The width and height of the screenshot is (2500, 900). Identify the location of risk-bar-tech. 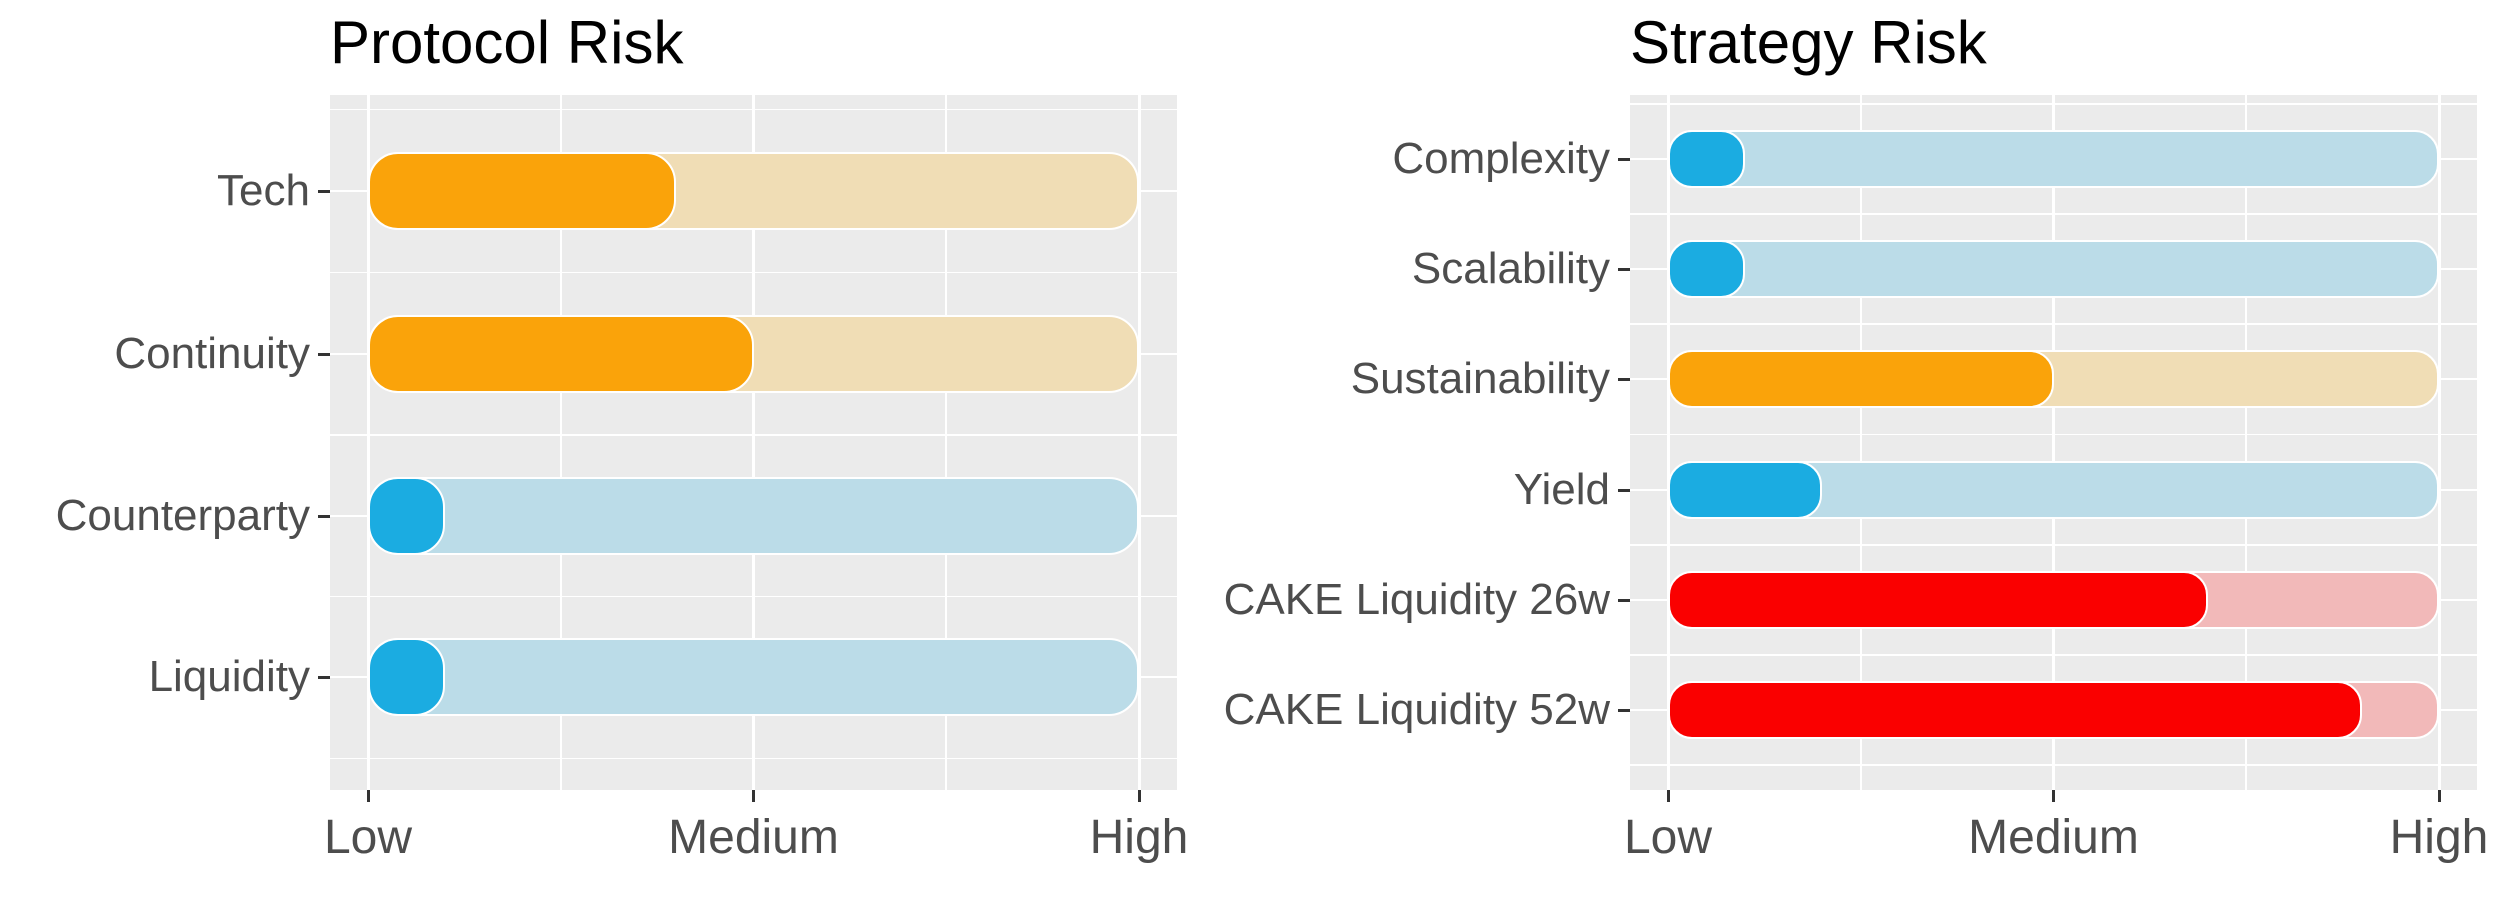
(522, 191).